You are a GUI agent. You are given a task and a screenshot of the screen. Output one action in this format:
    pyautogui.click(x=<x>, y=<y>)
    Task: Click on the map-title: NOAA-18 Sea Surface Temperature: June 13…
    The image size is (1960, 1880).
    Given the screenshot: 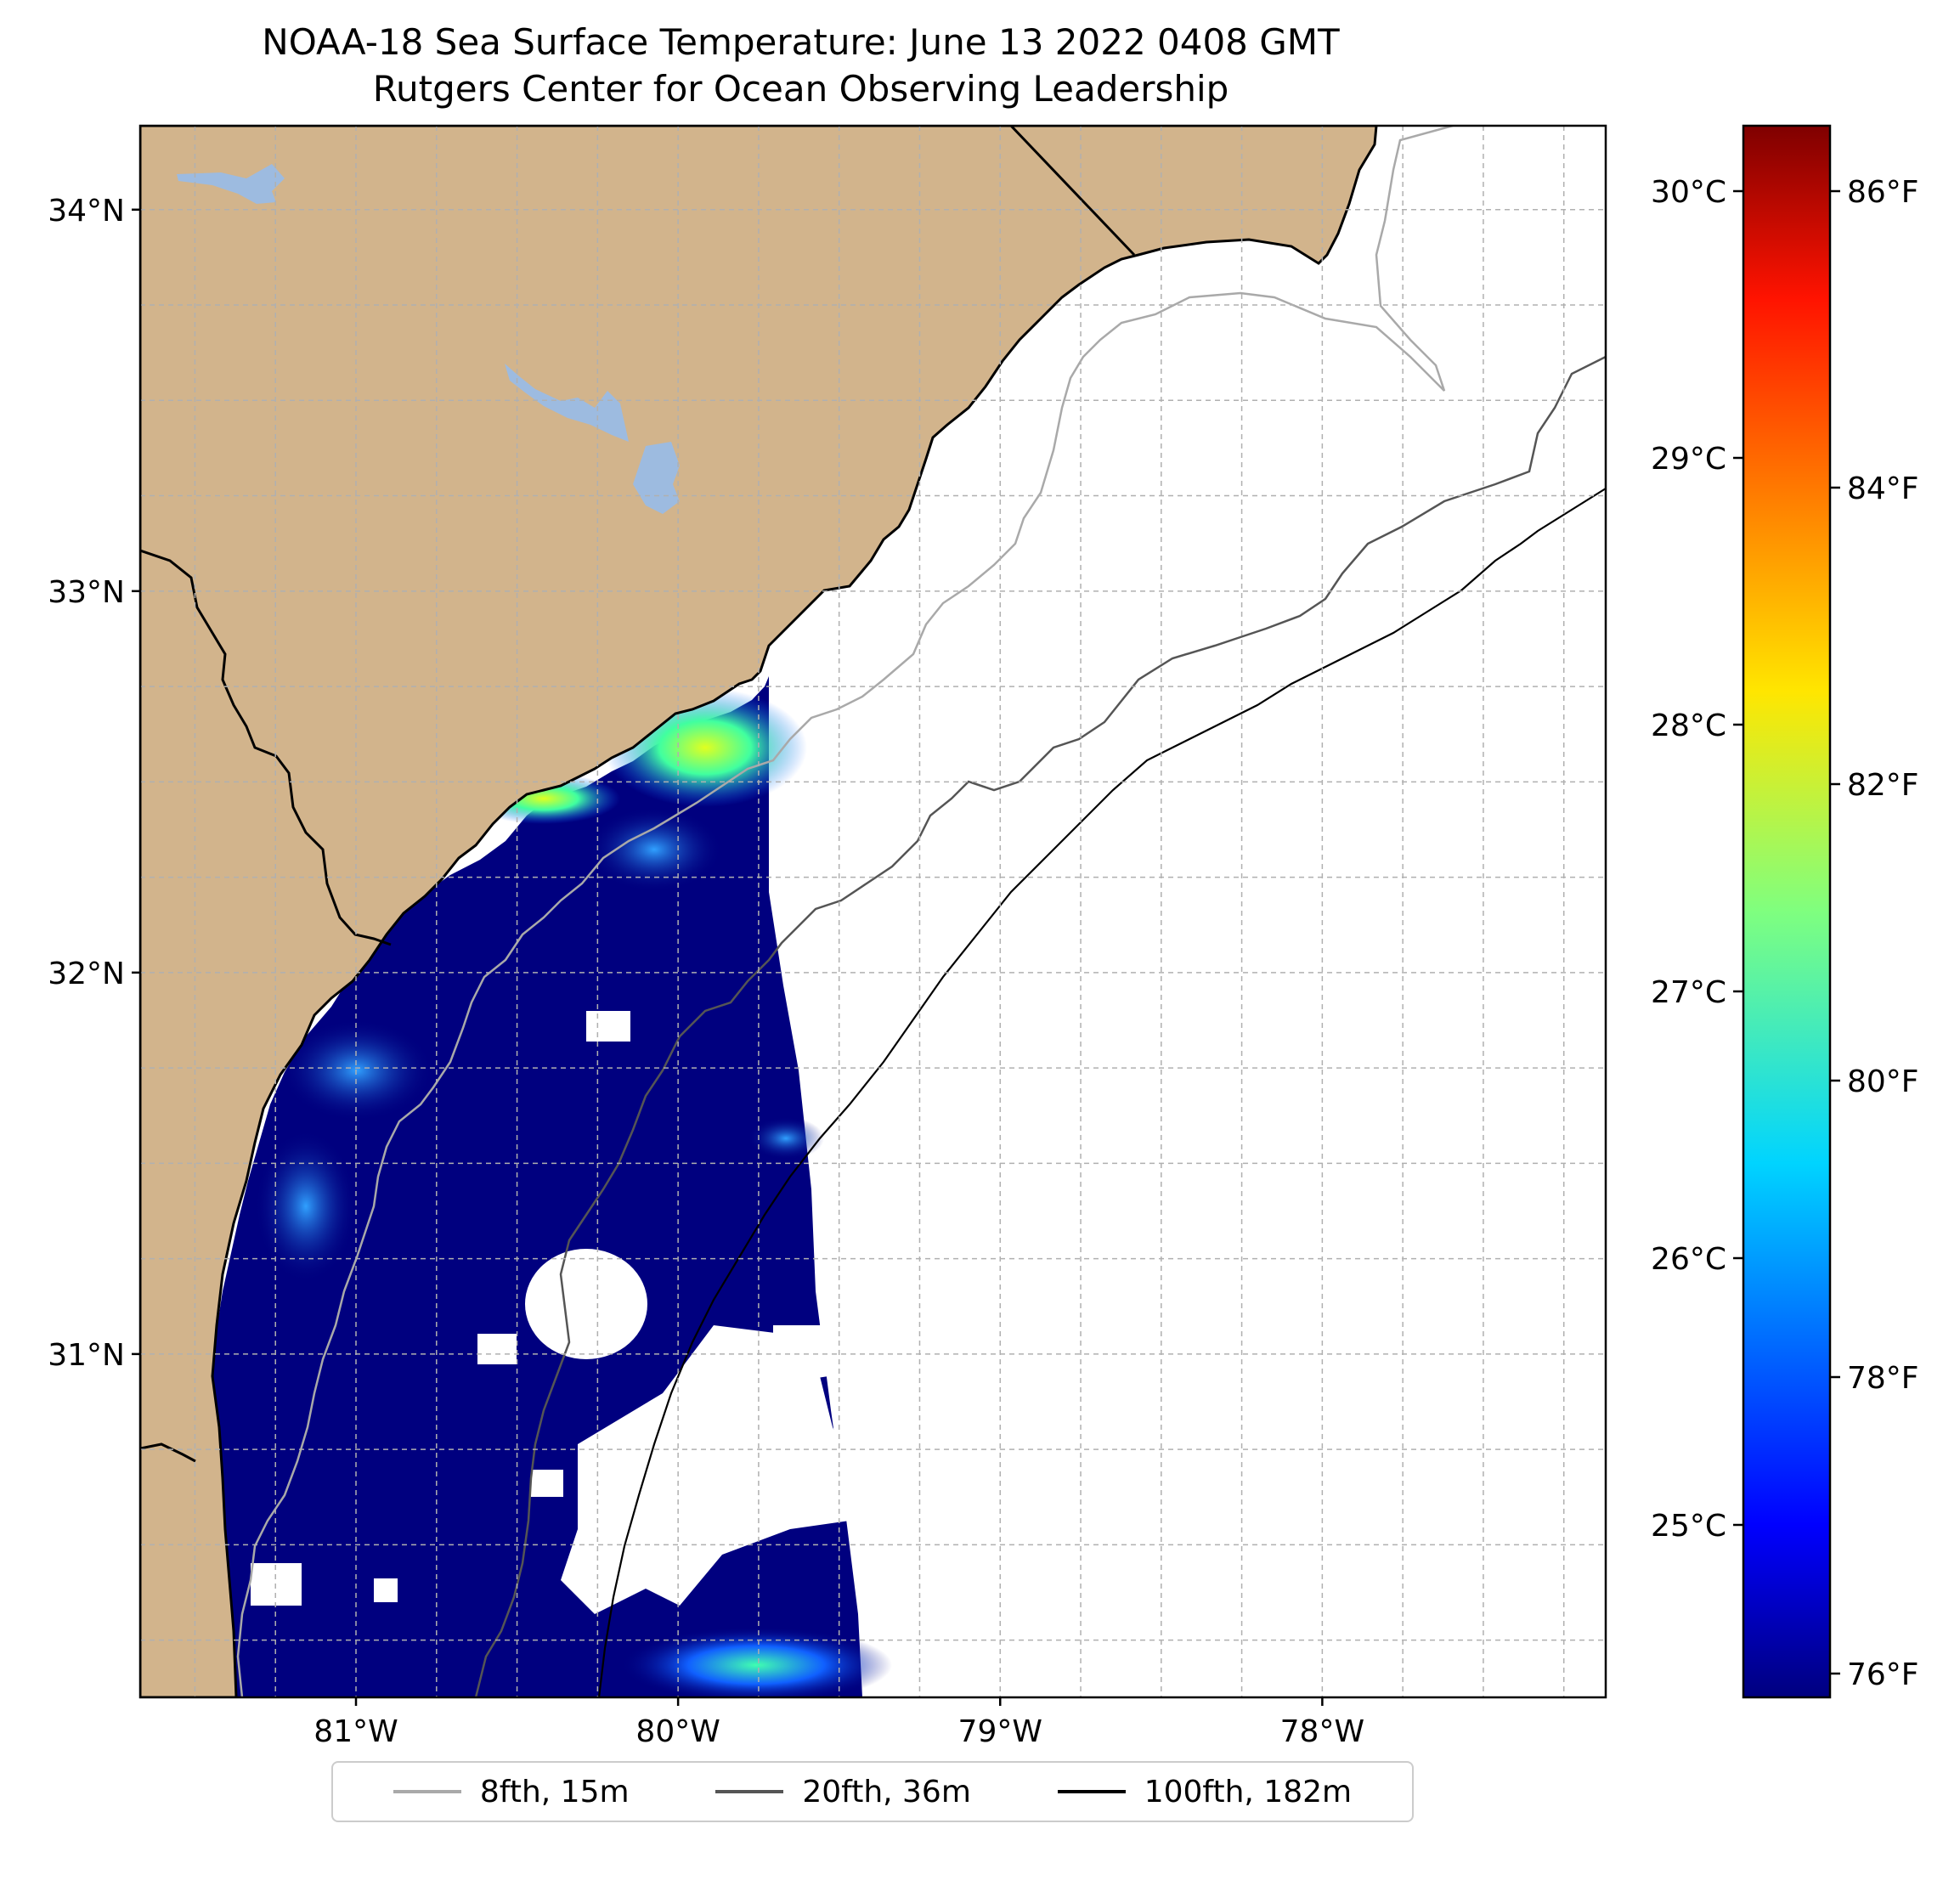 What is the action you would take?
    pyautogui.click(x=801, y=42)
    